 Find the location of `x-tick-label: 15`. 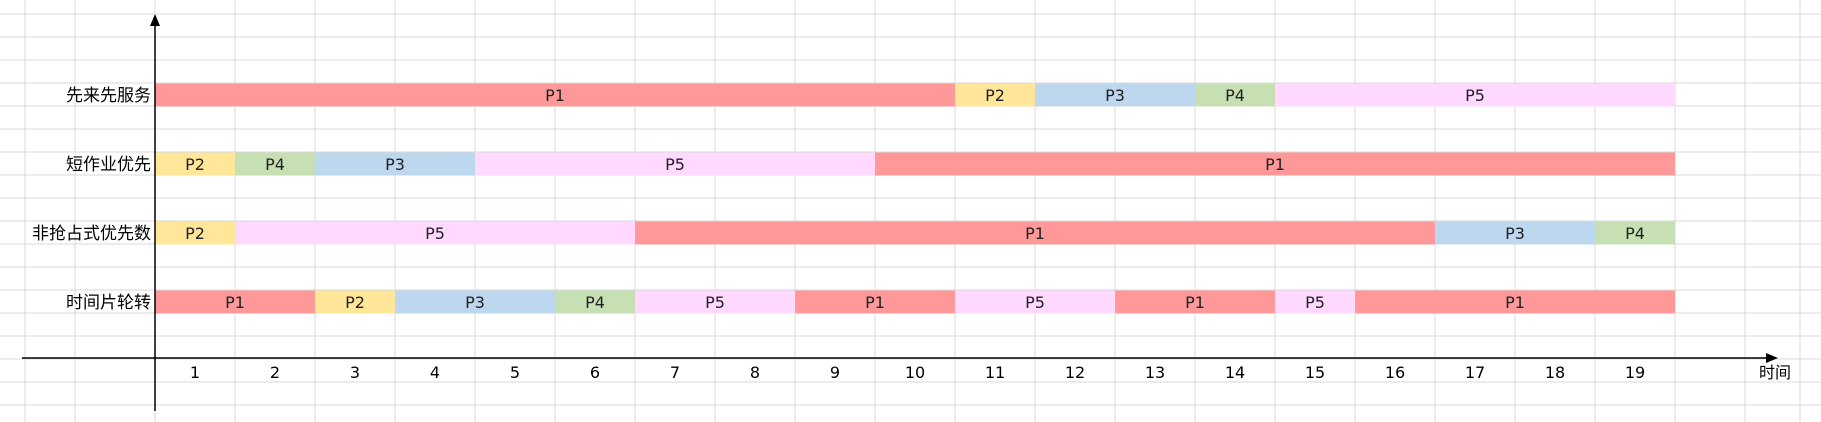

x-tick-label: 15 is located at coordinates (1315, 372).